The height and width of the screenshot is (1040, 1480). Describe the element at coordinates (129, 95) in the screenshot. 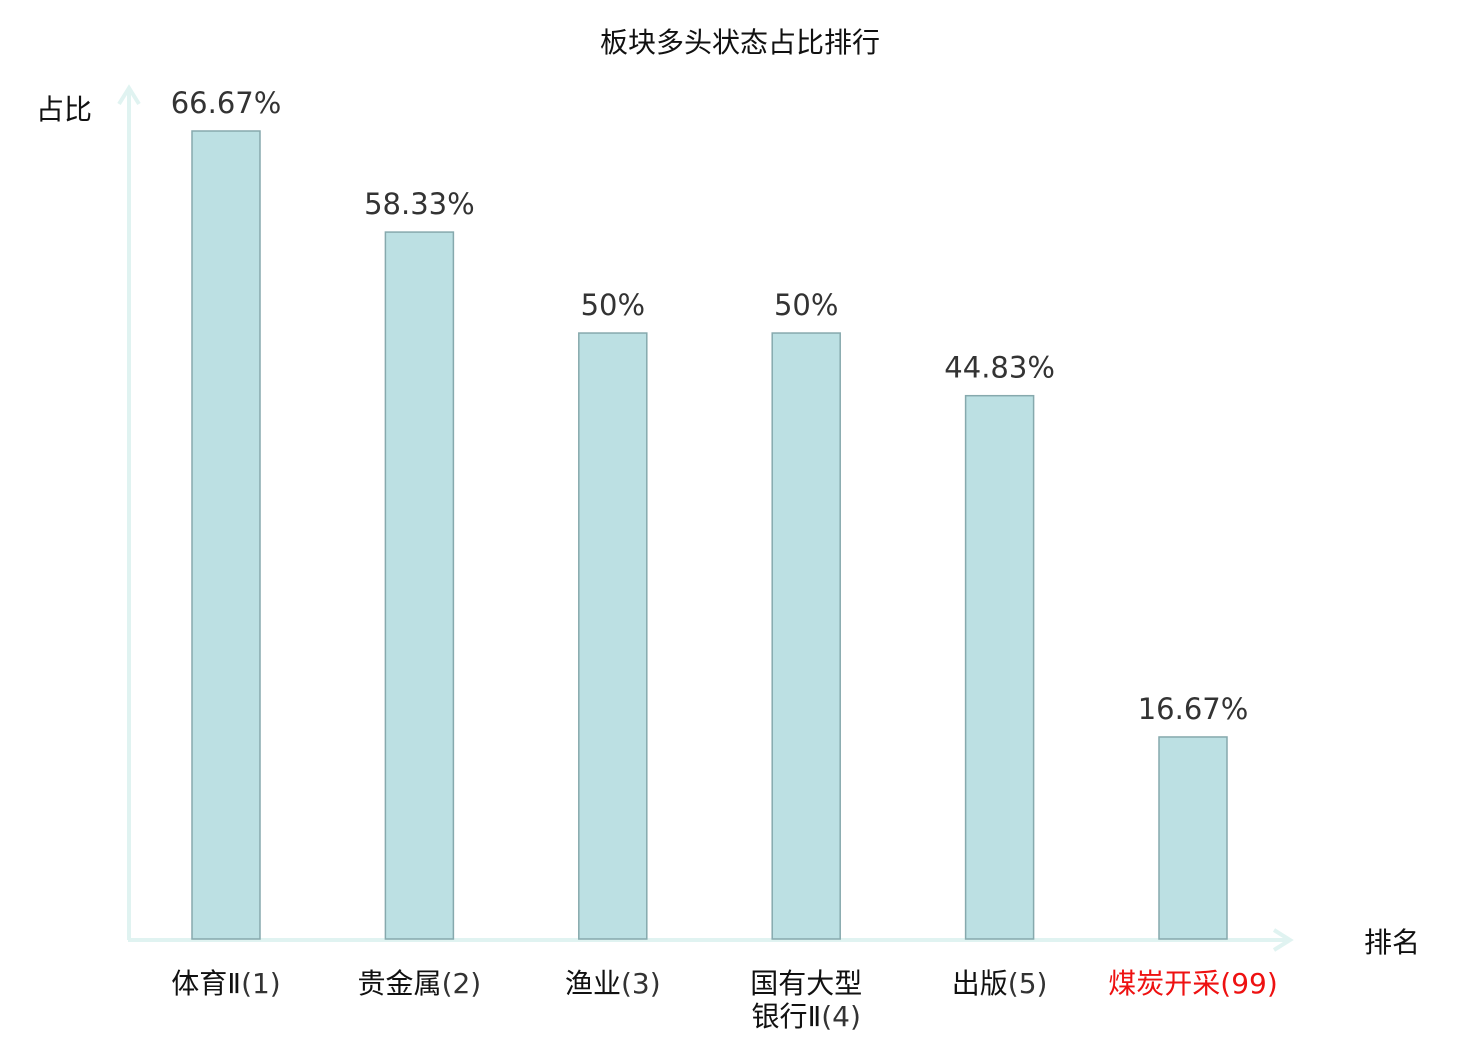

I see `y-axis-arrow-icon` at that location.